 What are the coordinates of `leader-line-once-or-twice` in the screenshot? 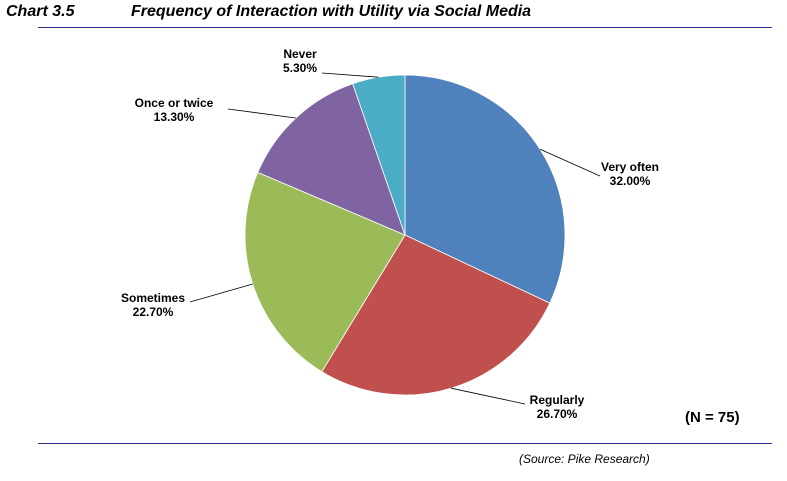 It's located at (261, 113).